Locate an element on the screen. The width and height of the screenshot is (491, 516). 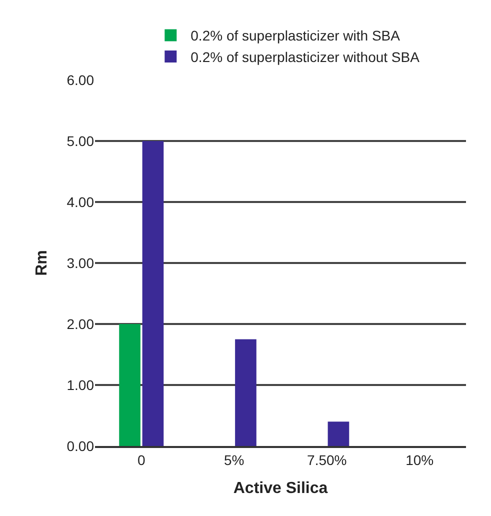
y-tick-label: 1.00 is located at coordinates (80, 384).